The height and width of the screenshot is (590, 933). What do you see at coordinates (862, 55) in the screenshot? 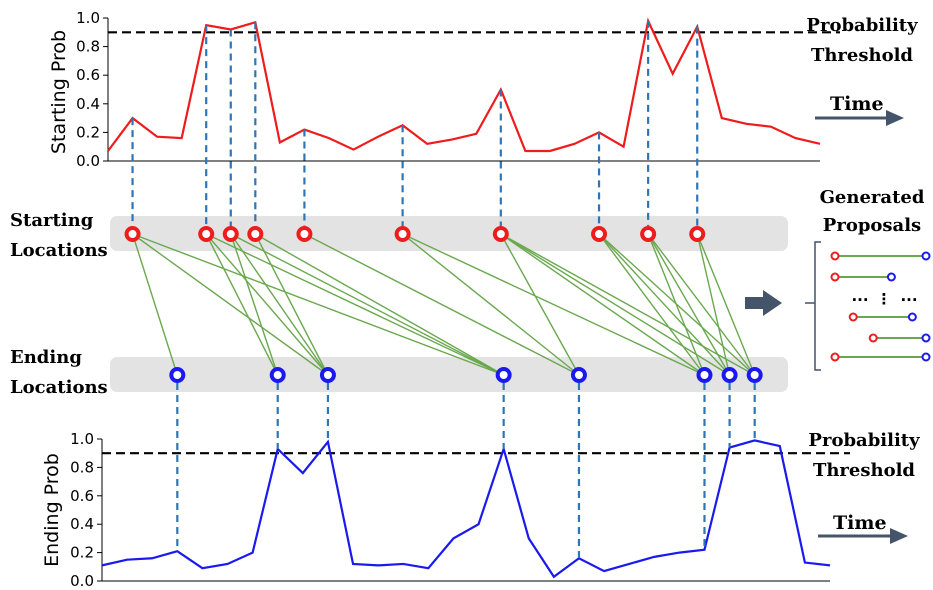
I see `threshold-top-label-line2: Threshold` at bounding box center [862, 55].